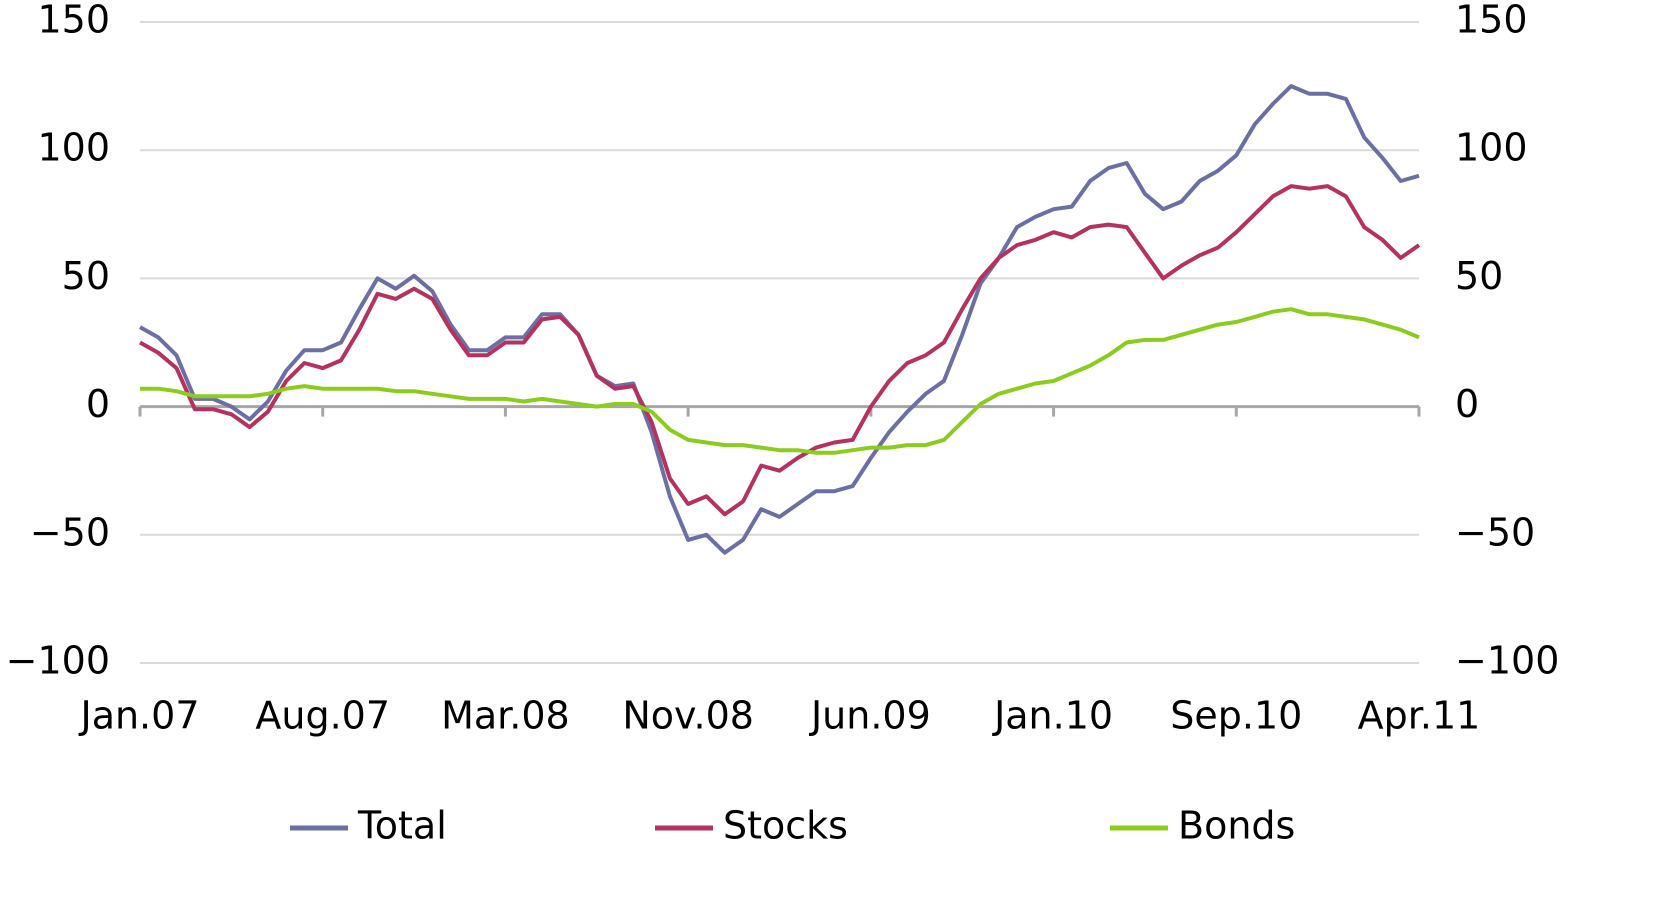 The image size is (1669, 905). Describe the element at coordinates (1491, 21) in the screenshot. I see `y2-tick-label: 150` at that location.